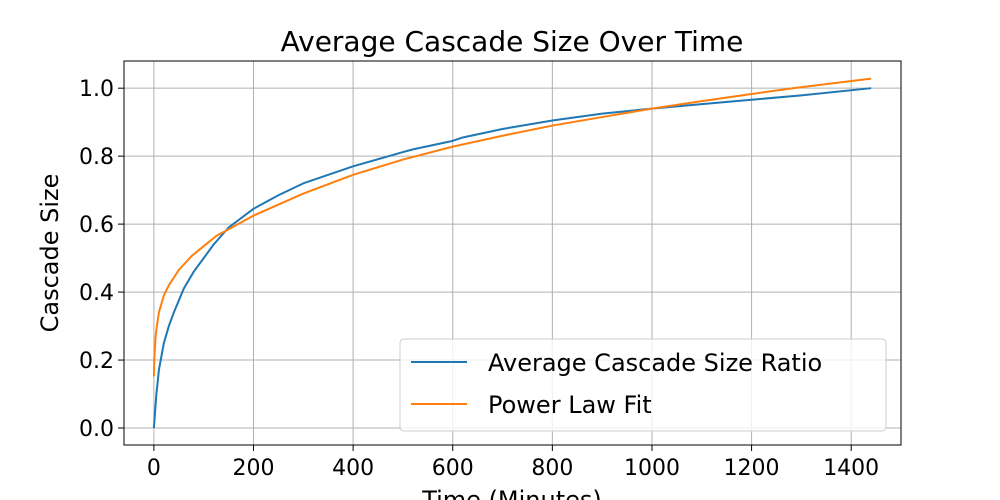  What do you see at coordinates (154, 468) in the screenshot?
I see `x-tick-label: 0` at bounding box center [154, 468].